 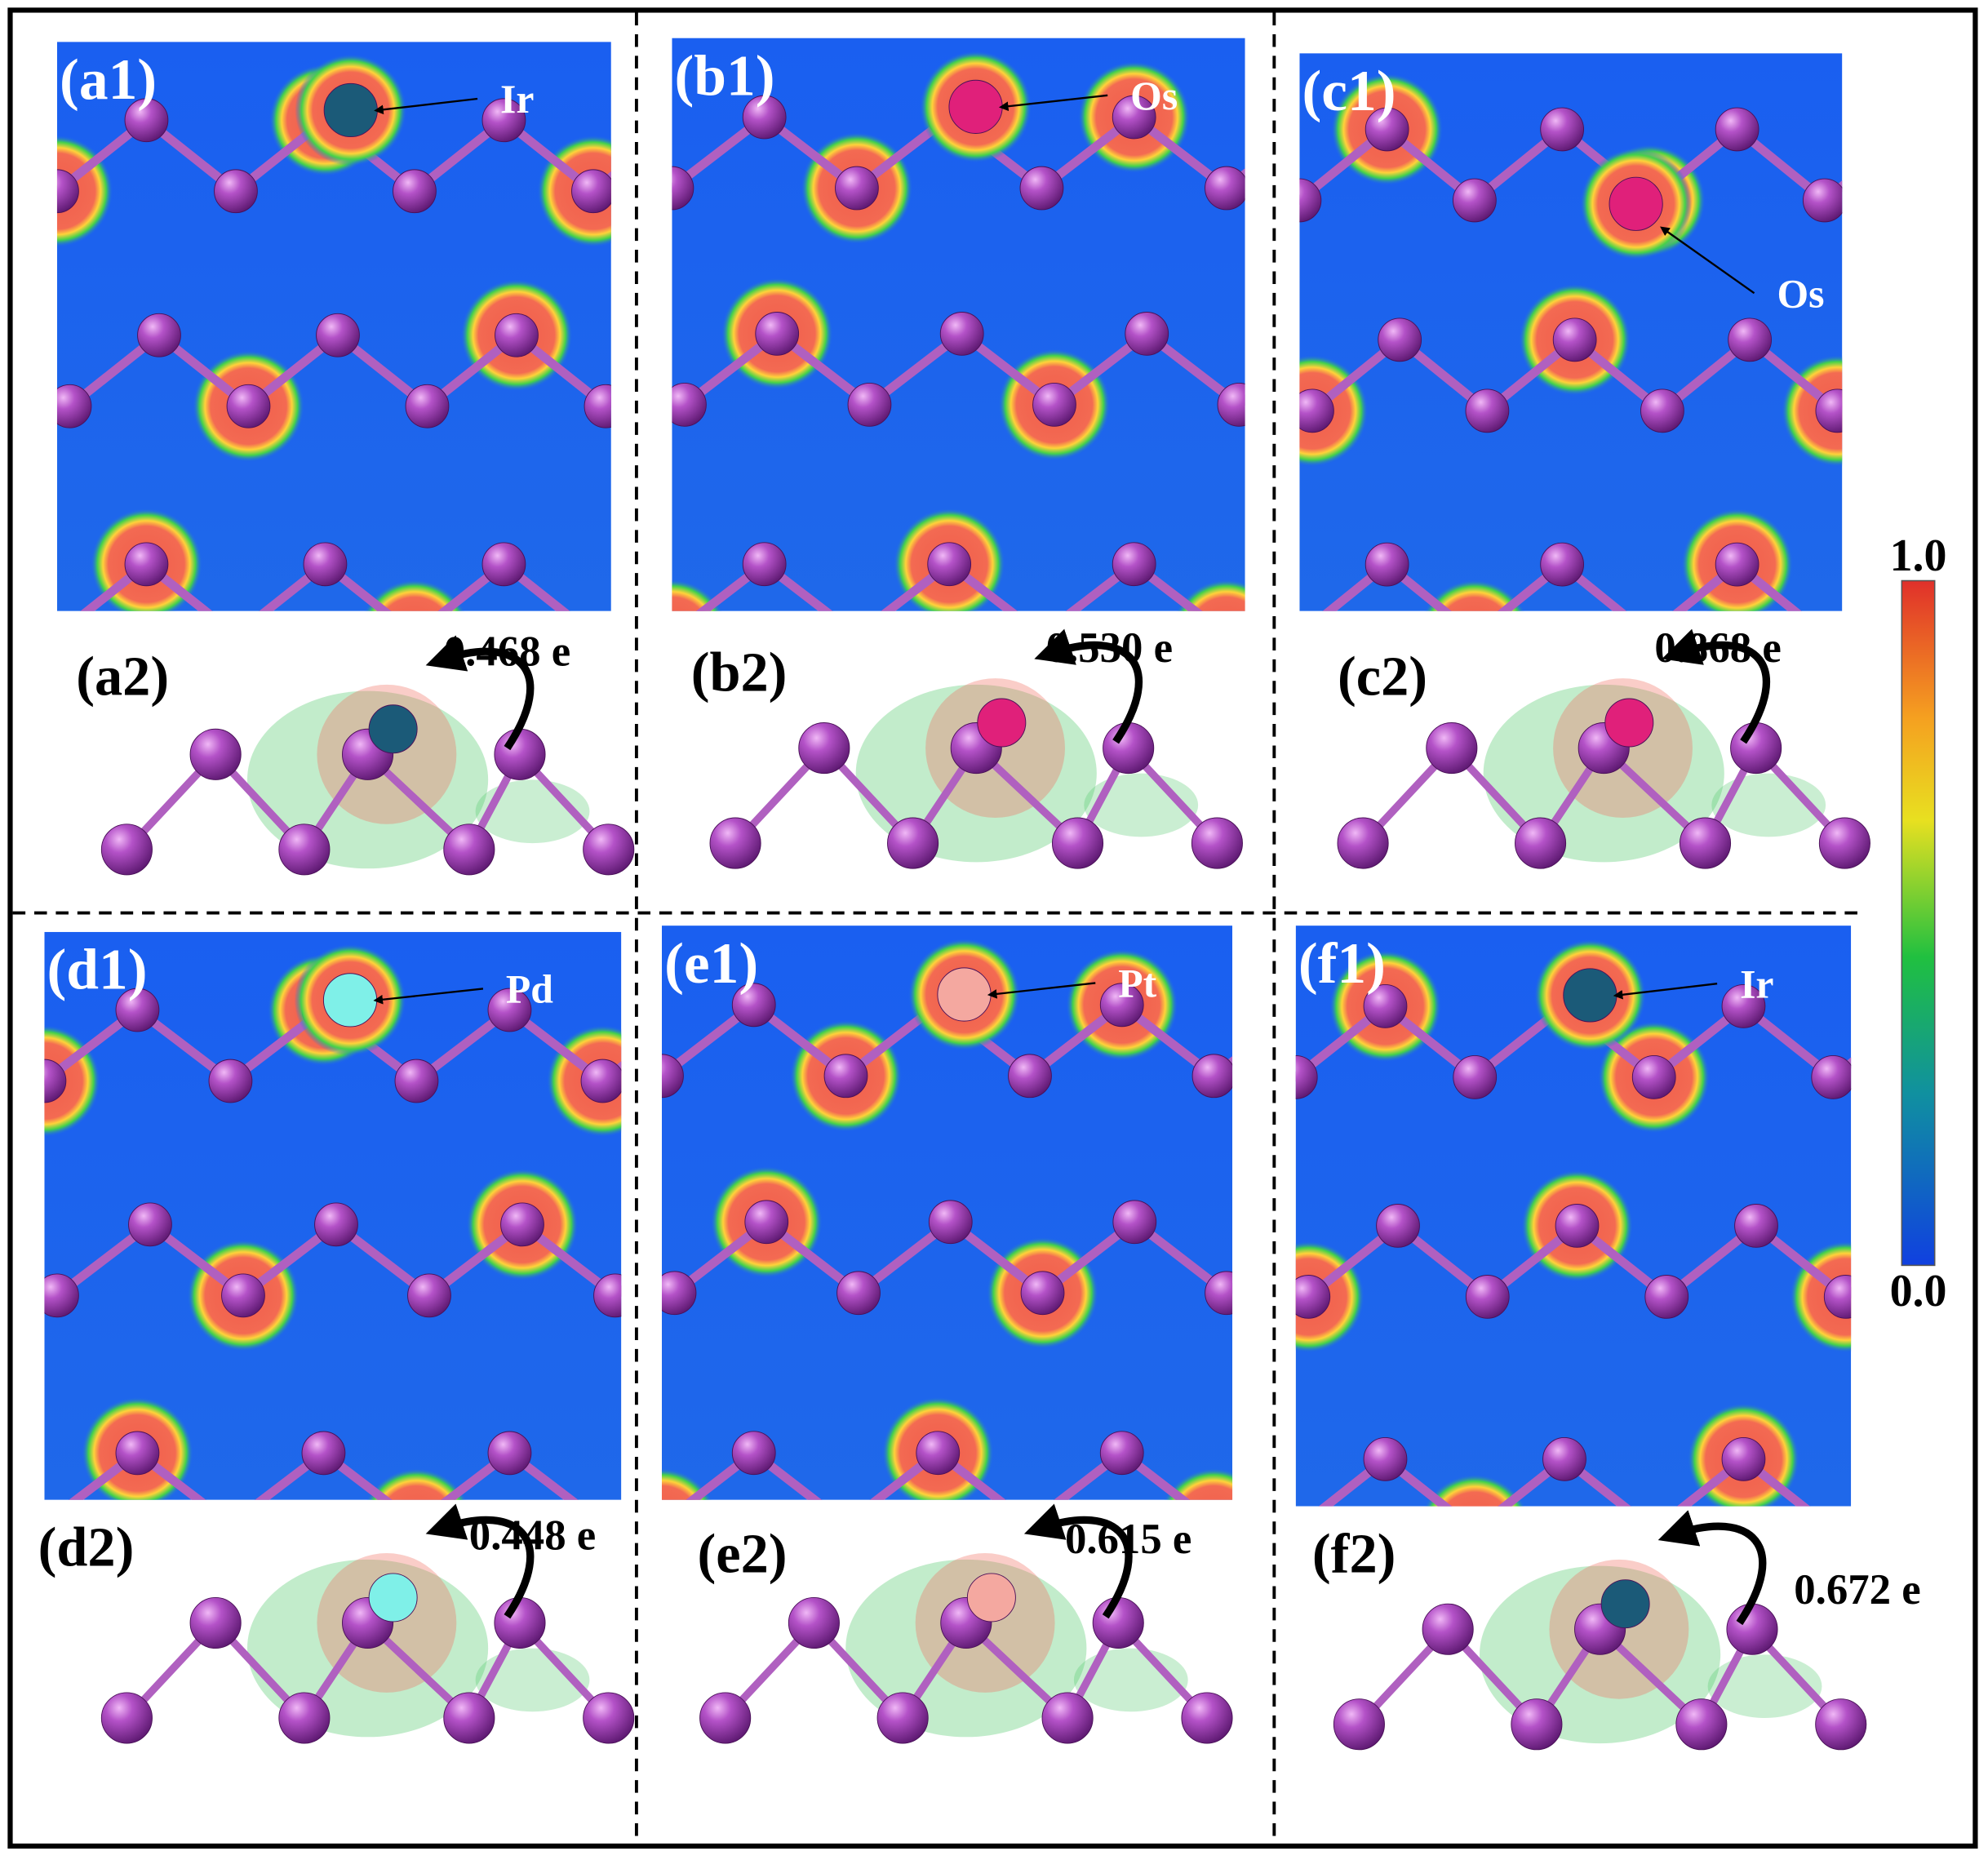 I want to click on map-label: (d1), so click(x=97, y=970).